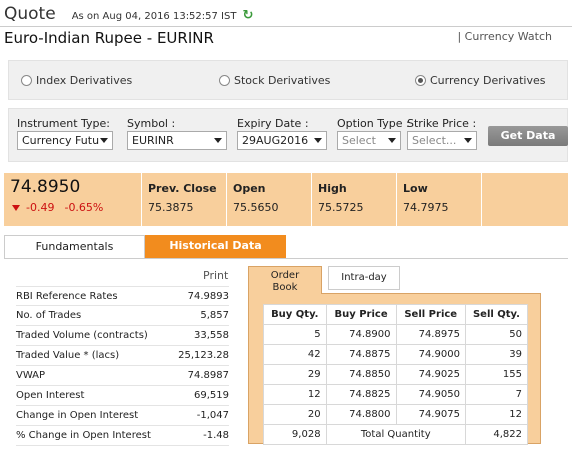  What do you see at coordinates (528, 136) in the screenshot?
I see `get-data-button: Get Data` at bounding box center [528, 136].